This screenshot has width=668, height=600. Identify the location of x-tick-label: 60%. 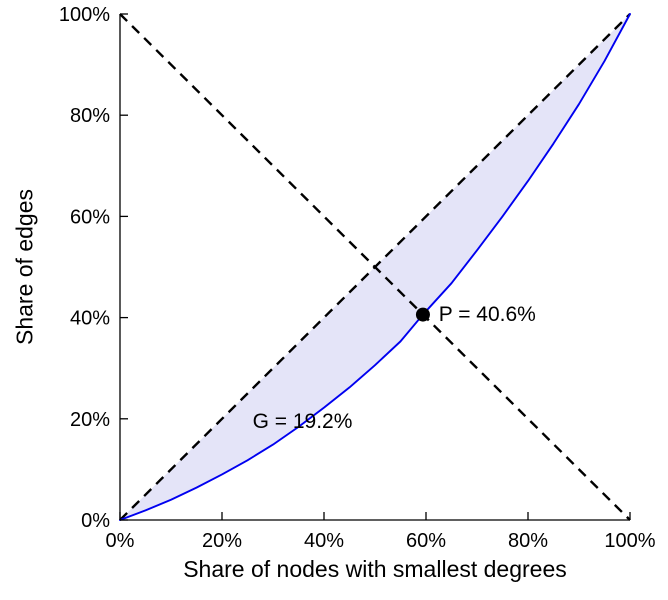
(426, 541).